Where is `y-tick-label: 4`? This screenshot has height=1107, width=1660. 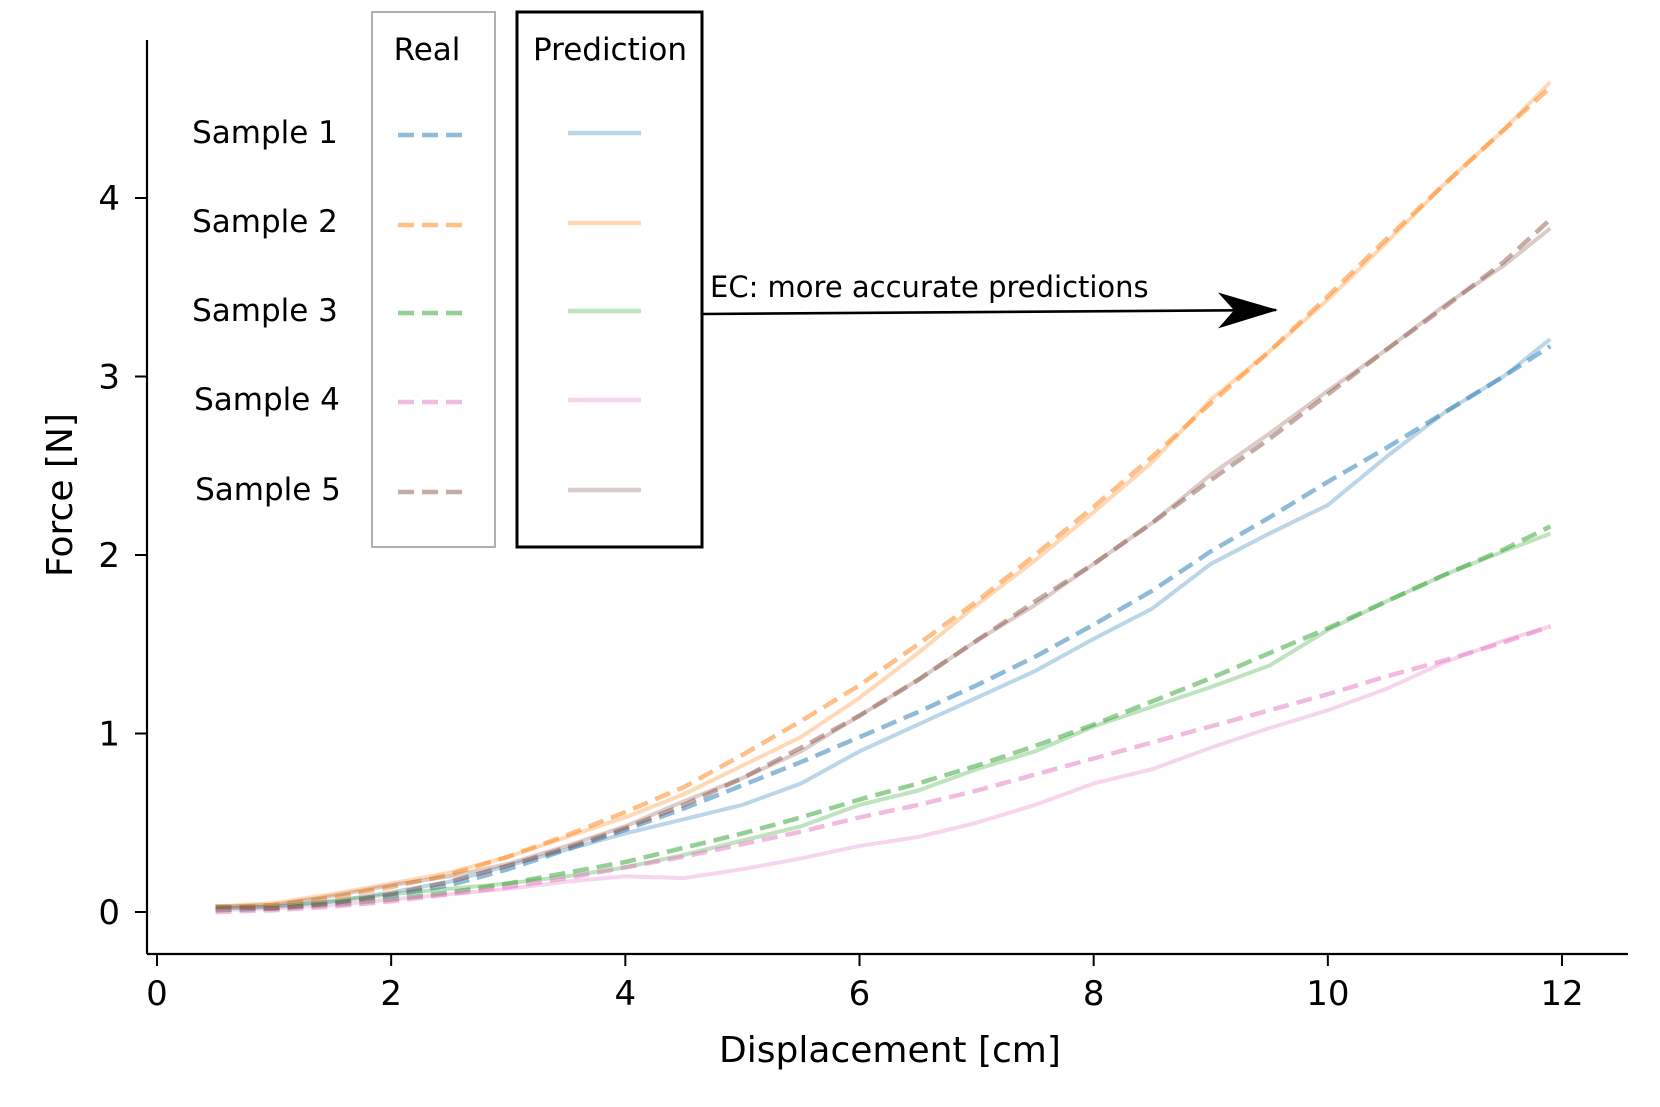
y-tick-label: 4 is located at coordinates (109, 199).